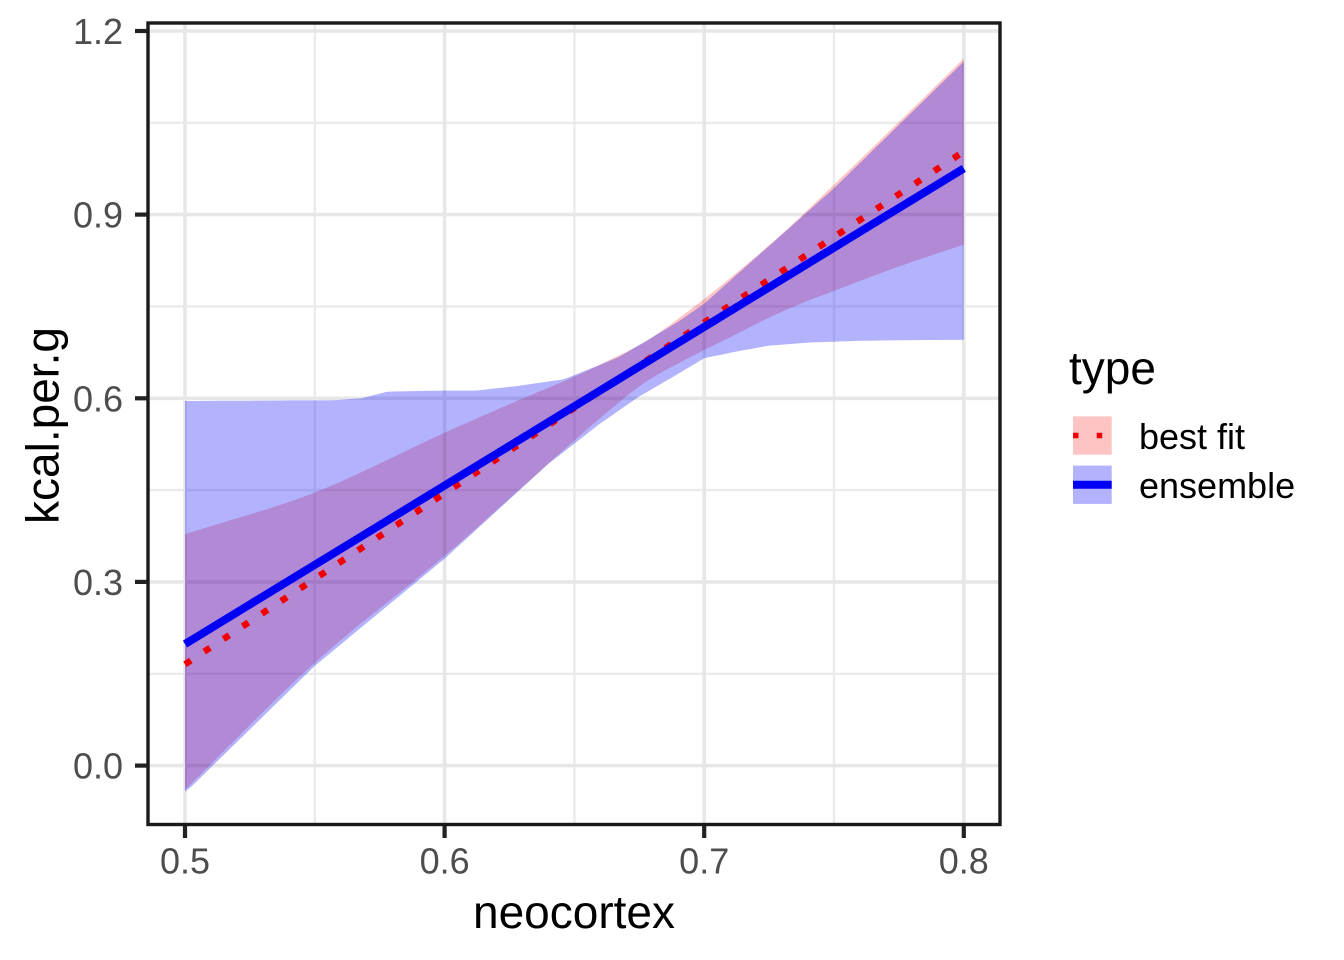 Image resolution: width=1344 pixels, height=960 pixels. Describe the element at coordinates (704, 861) in the screenshot. I see `svg-text: 0.7` at that location.